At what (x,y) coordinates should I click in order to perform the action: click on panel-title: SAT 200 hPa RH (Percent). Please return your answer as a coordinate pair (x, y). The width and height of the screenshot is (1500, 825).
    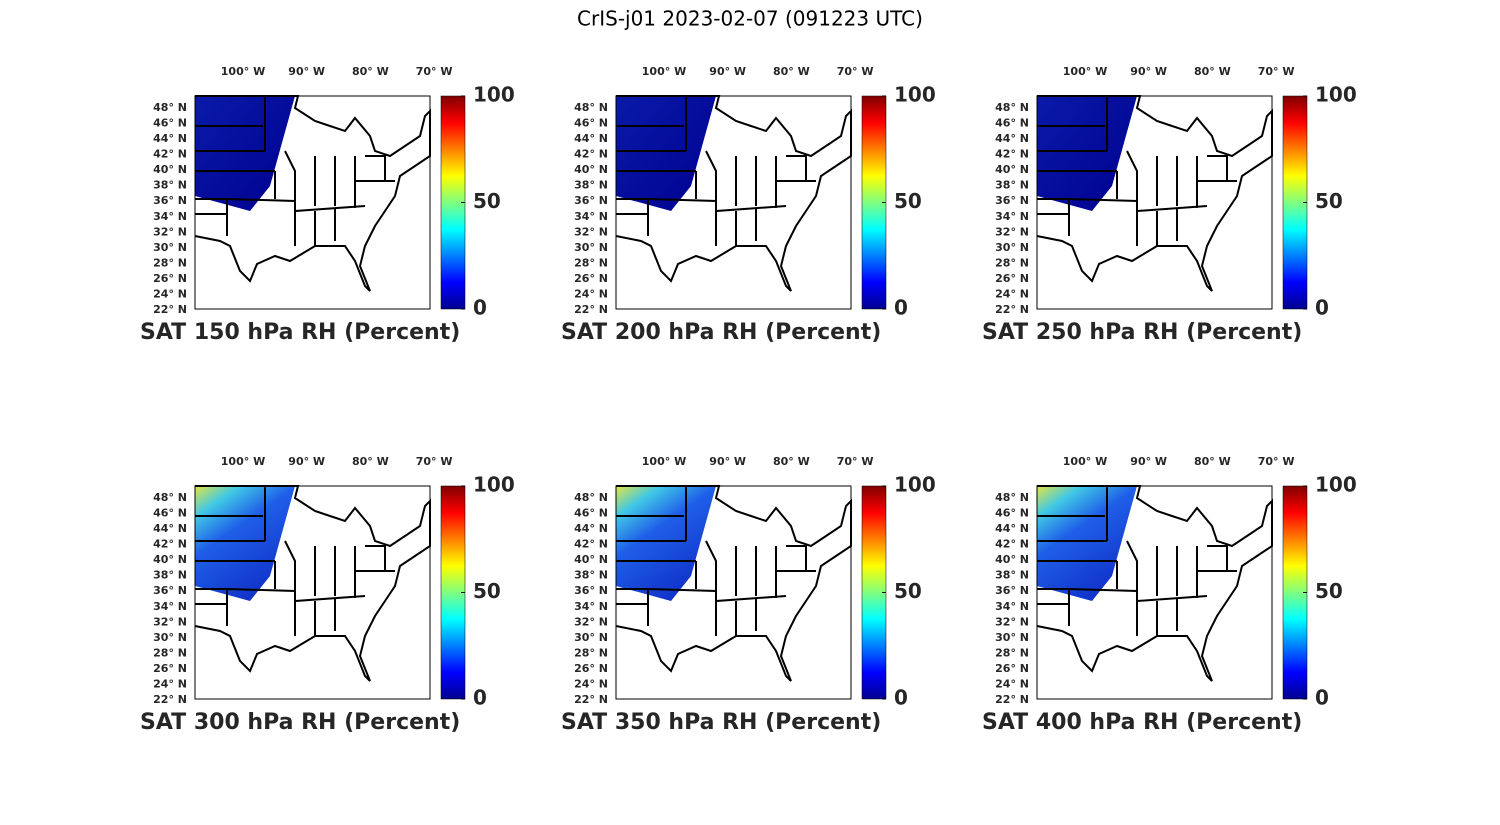
    Looking at the image, I should click on (721, 332).